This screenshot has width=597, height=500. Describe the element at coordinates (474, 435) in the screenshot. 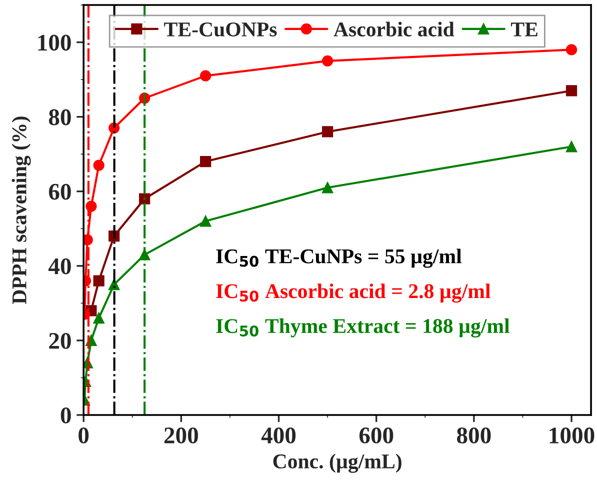

I see `x-tick-label: 800` at that location.